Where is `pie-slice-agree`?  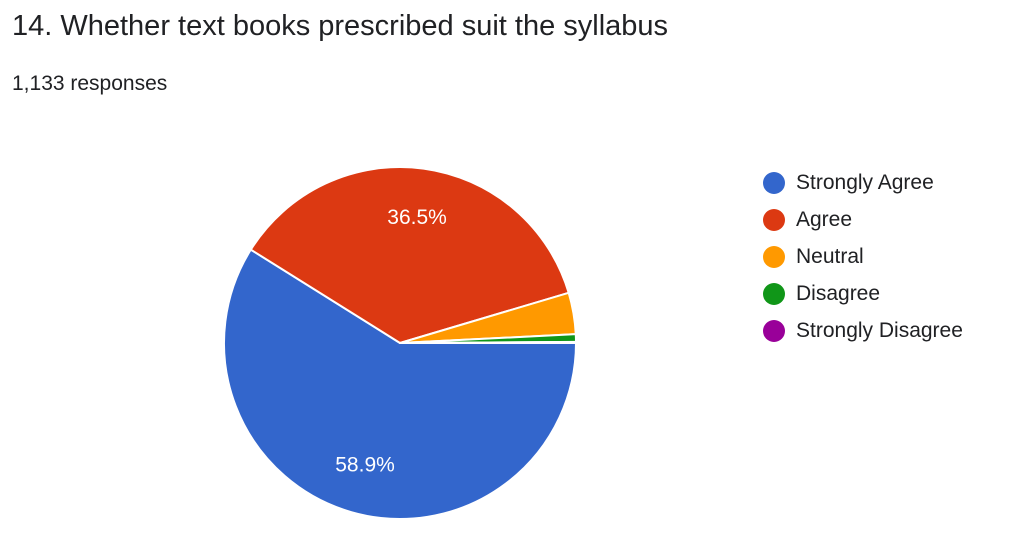
pie-slice-agree is located at coordinates (409, 255).